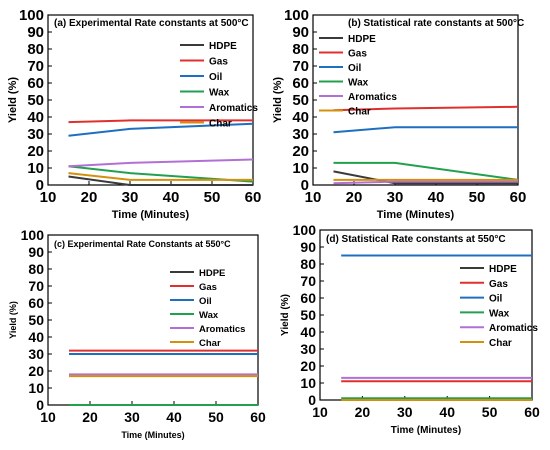 Image resolution: width=550 pixels, height=450 pixels. Describe the element at coordinates (35, 66) in the screenshot. I see `y-tick-label-a: 70` at that location.